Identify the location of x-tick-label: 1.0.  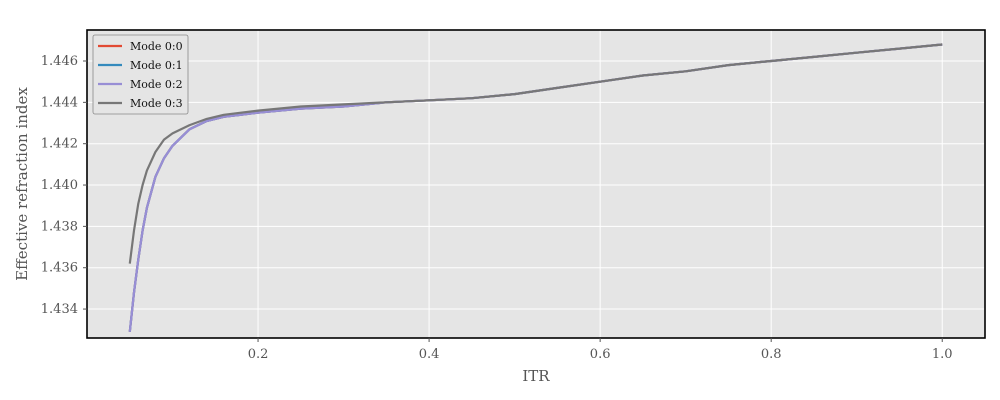
(942, 354).